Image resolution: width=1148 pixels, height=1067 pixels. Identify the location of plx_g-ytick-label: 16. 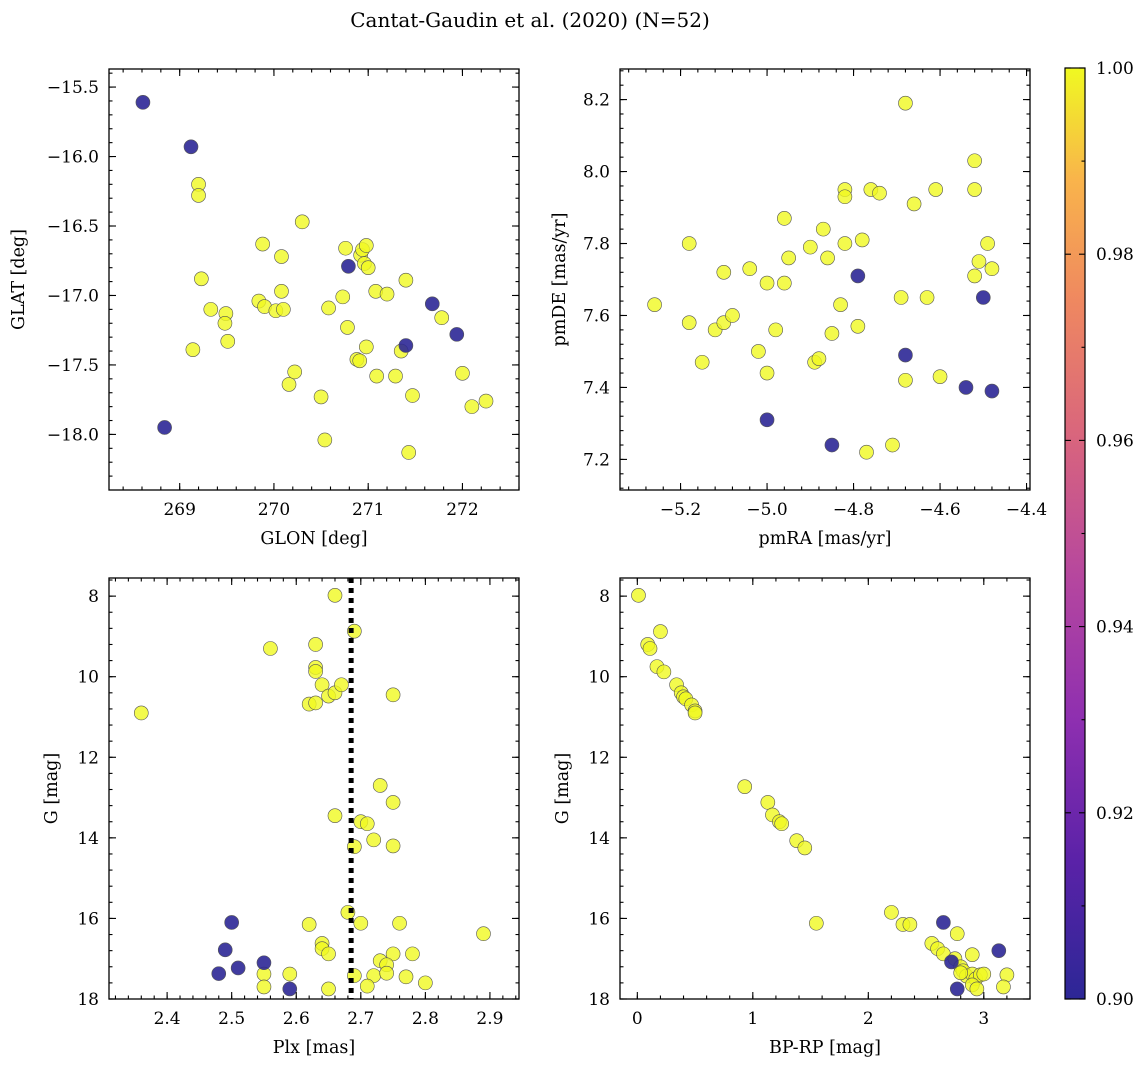
(88, 919).